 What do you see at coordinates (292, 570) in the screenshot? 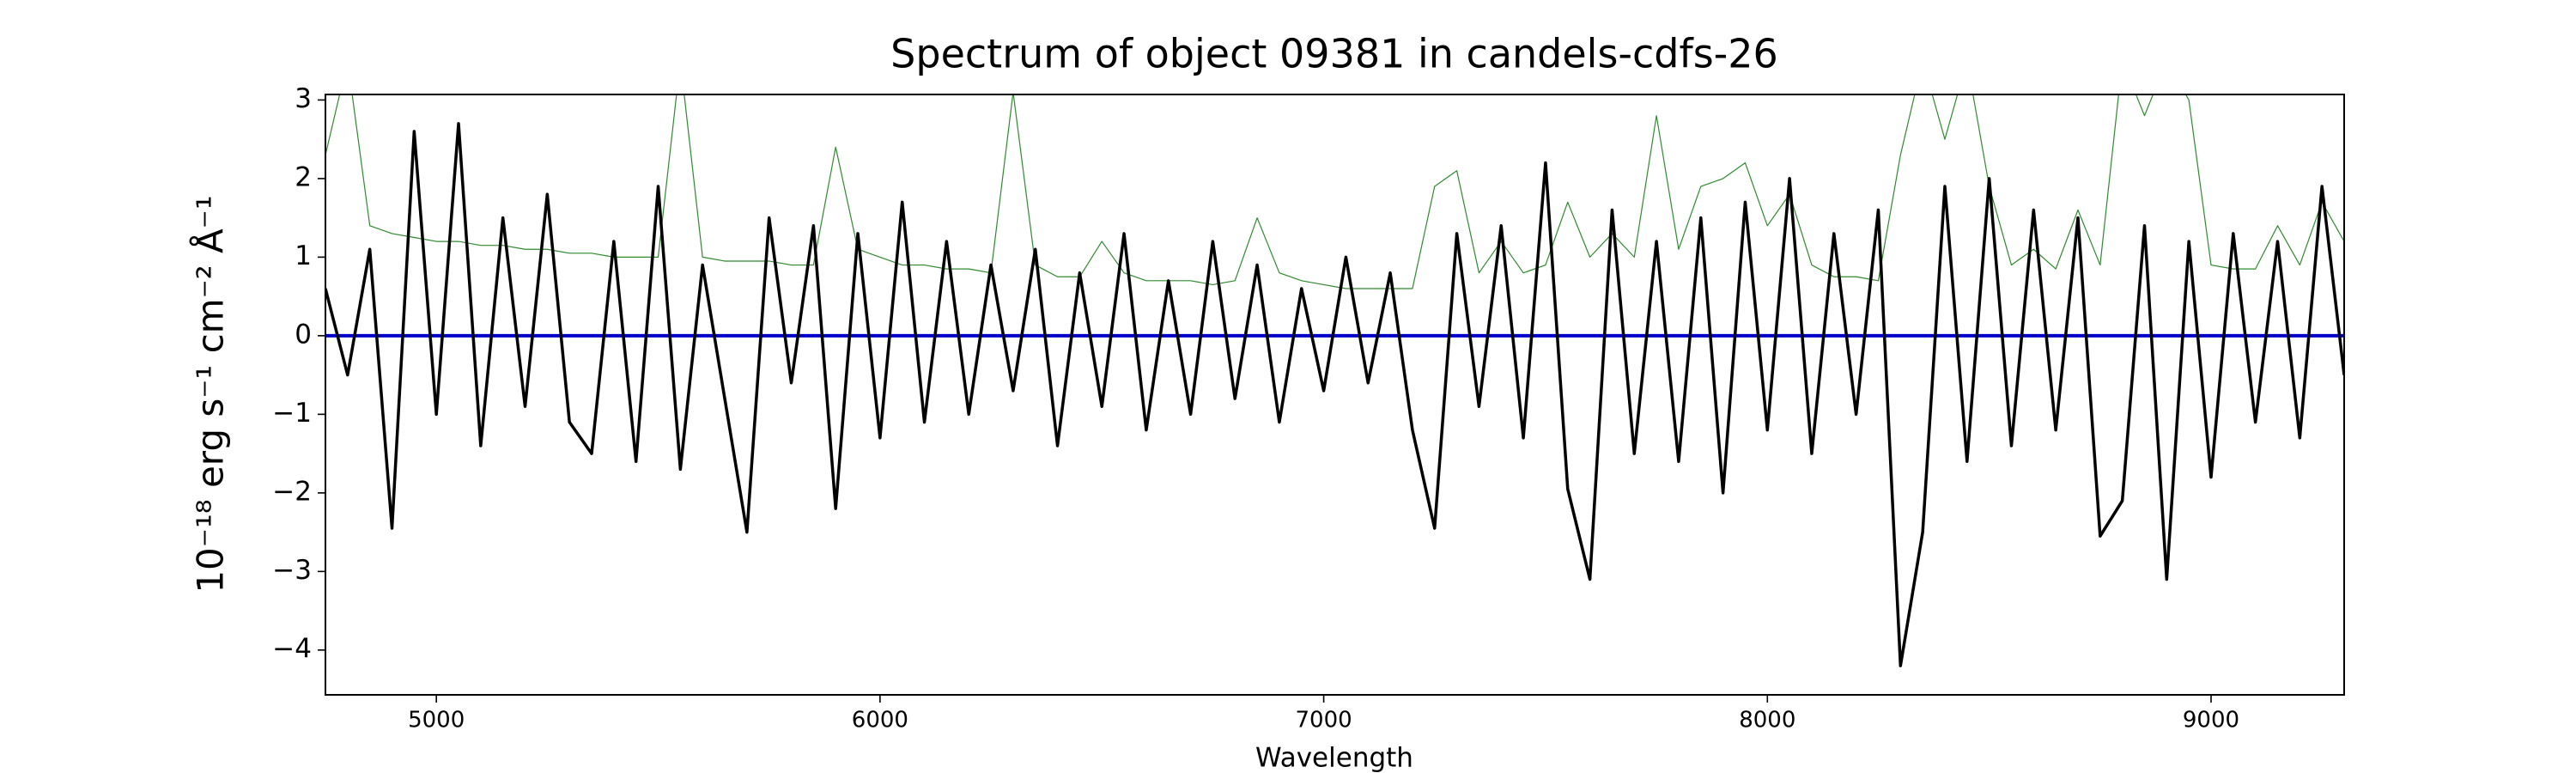
I see `y-tick-label: −3` at bounding box center [292, 570].